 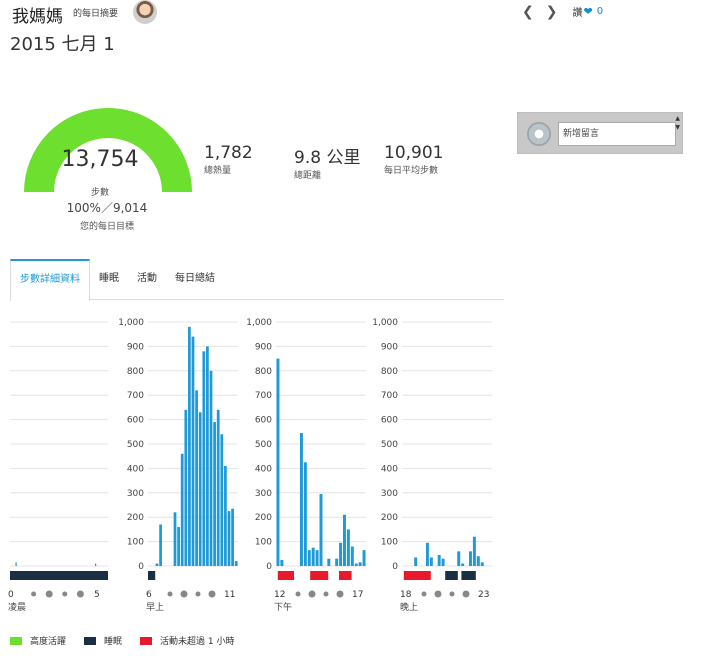 I want to click on y-tick-label: 300, so click(x=389, y=494).